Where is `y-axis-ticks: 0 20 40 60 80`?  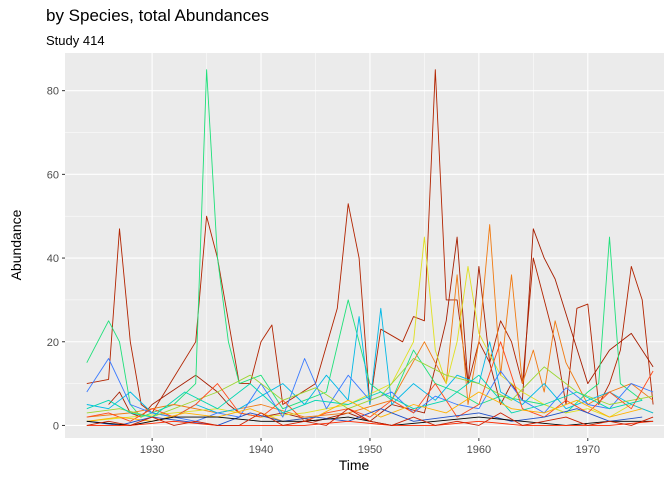 y-axis-ticks: 0 20 40 60 80 is located at coordinates (56, 259).